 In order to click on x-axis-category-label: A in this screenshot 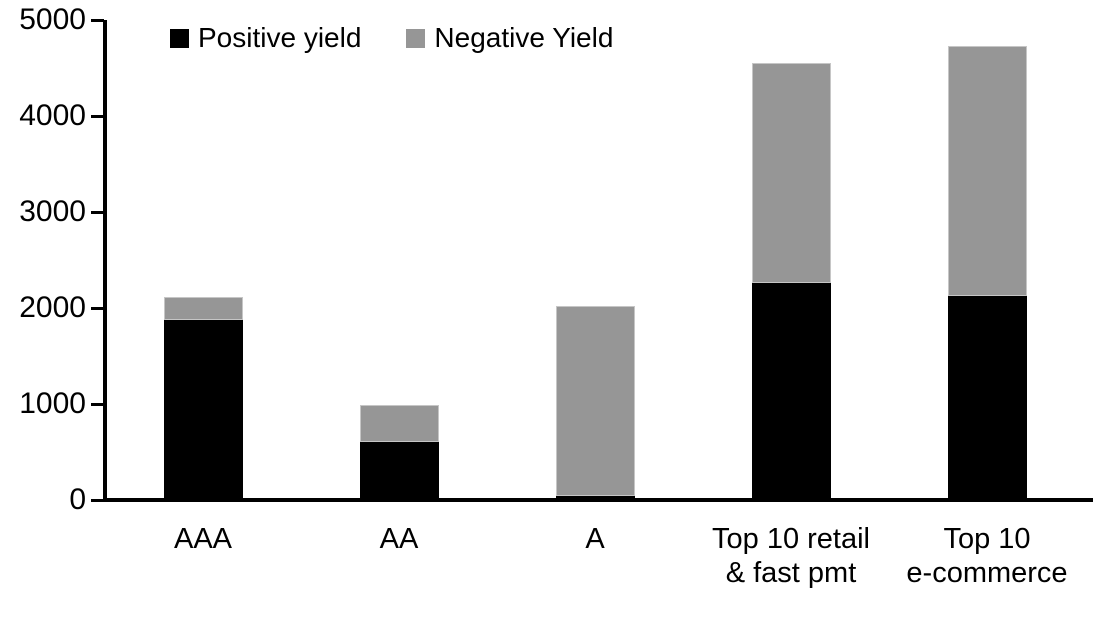, I will do `click(595, 539)`.